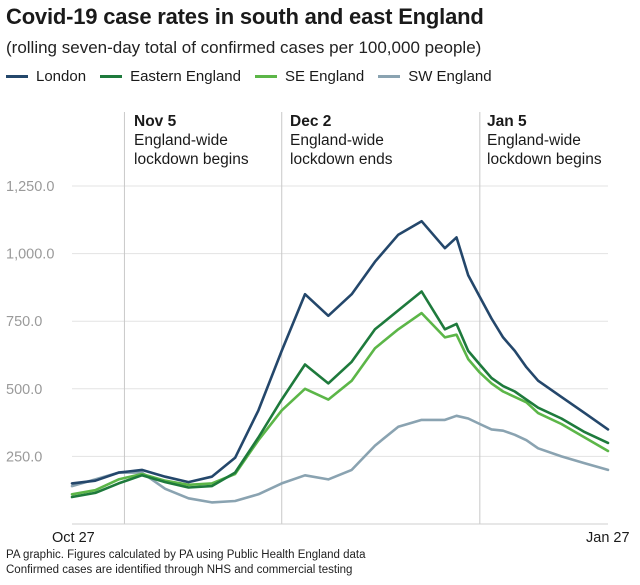 Image resolution: width=640 pixels, height=585 pixels. What do you see at coordinates (30, 187) in the screenshot?
I see `y-tick-label: 1,250.0` at bounding box center [30, 187].